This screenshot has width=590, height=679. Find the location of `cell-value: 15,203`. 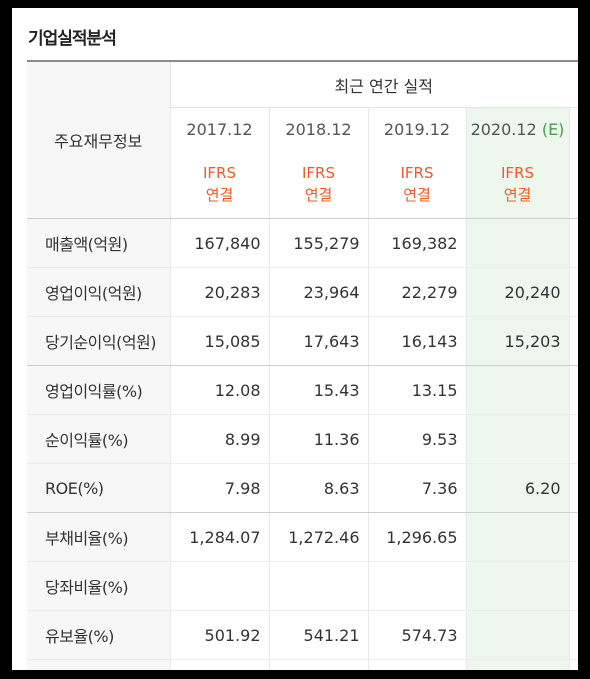

cell-value: 15,203 is located at coordinates (517, 341).